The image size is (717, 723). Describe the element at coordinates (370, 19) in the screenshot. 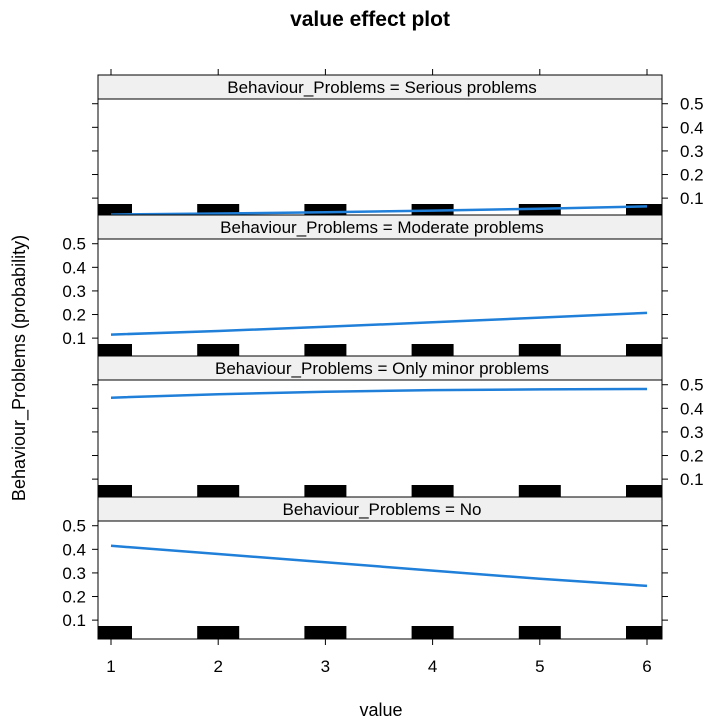

I see `chart-title: value effect plot` at that location.